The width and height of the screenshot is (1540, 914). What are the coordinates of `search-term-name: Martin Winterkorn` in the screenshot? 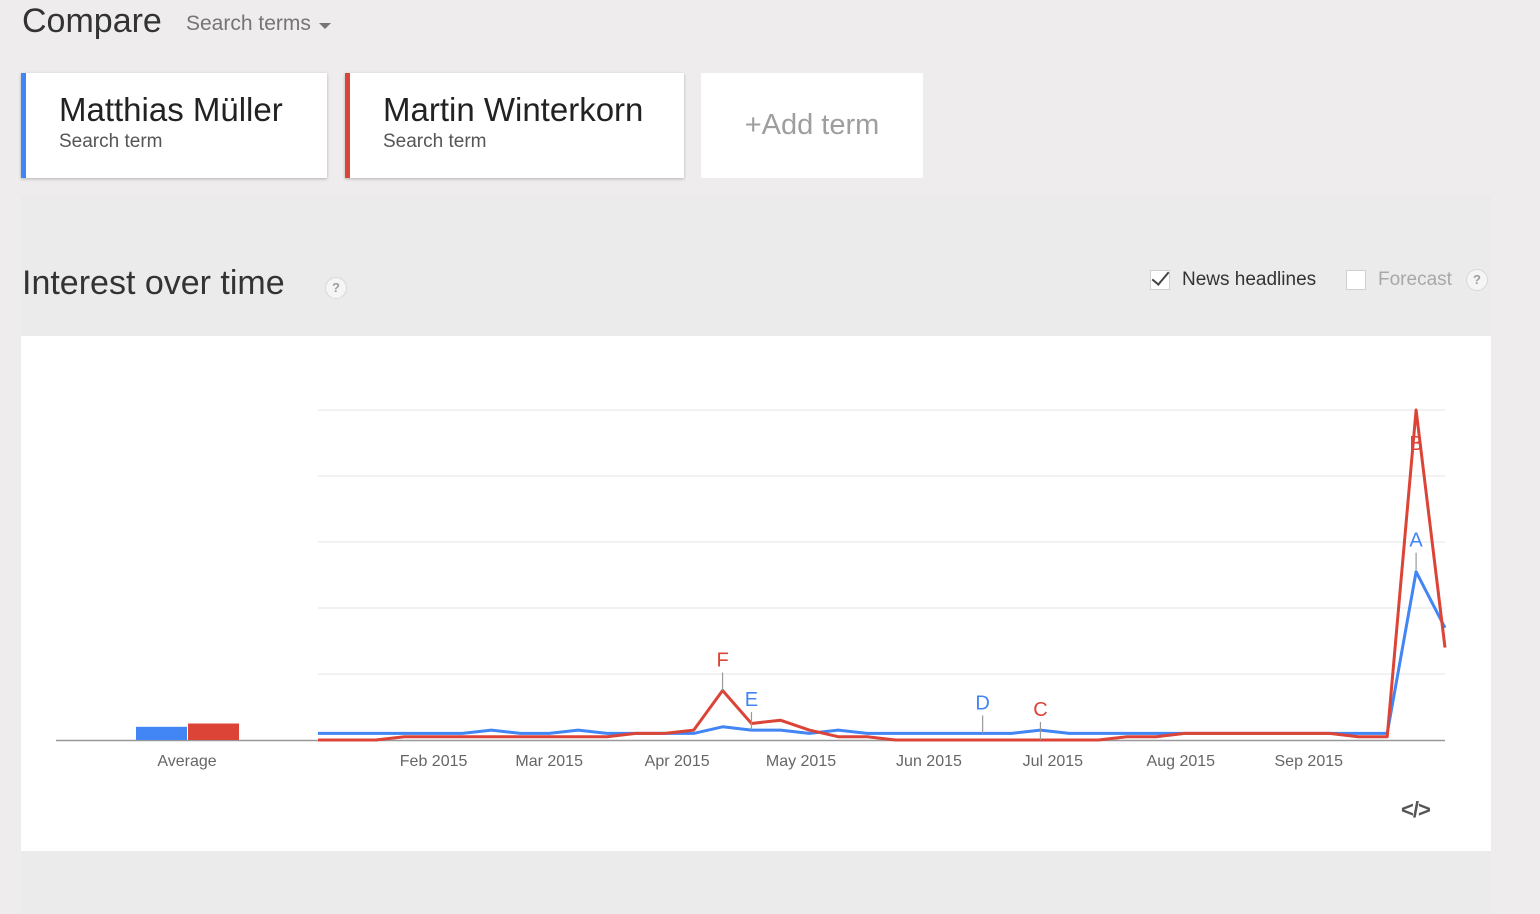 It's located at (513, 109).